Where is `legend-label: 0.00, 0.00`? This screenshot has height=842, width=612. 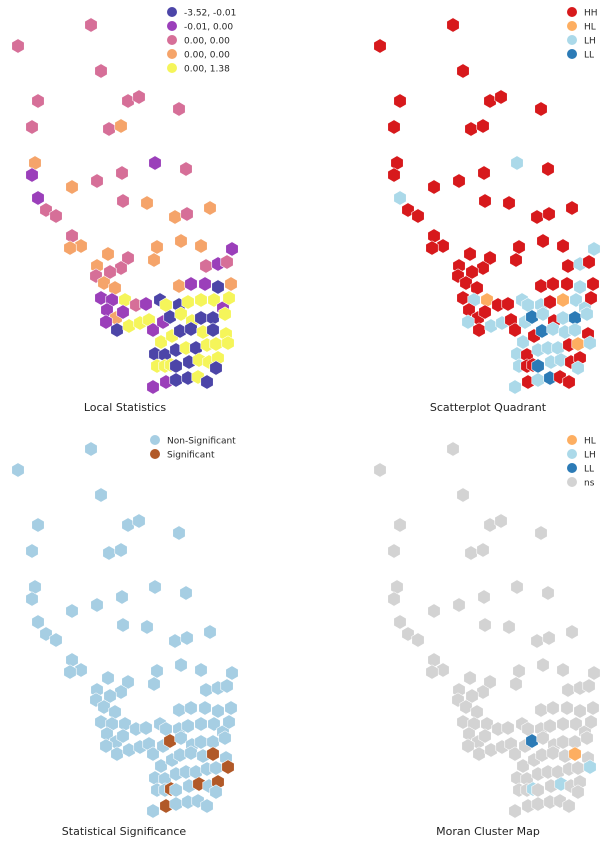 legend-label: 0.00, 0.00 is located at coordinates (207, 42).